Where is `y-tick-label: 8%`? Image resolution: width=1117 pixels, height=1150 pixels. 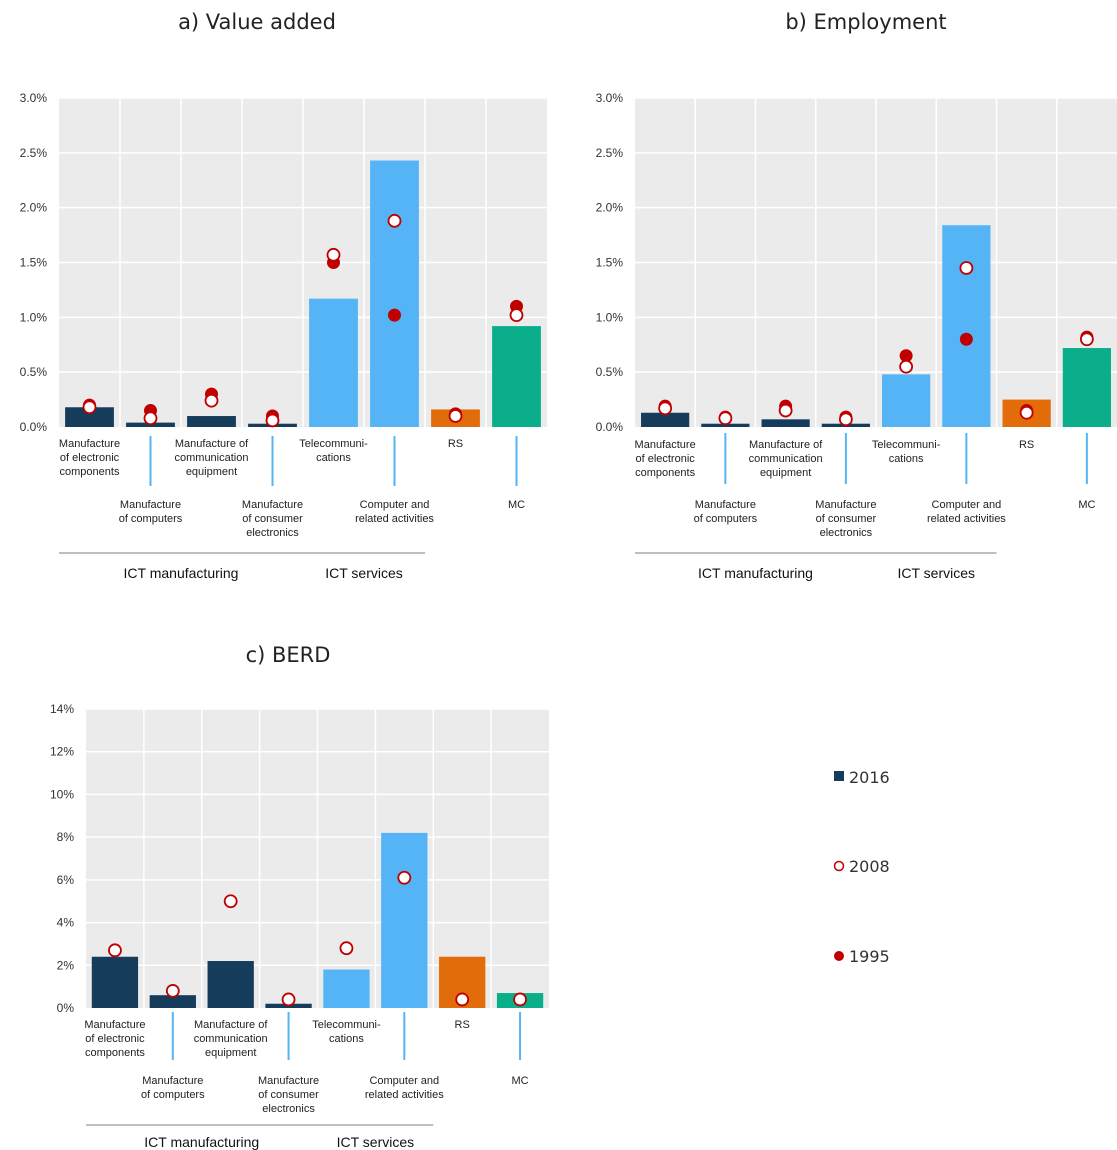
y-tick-label: 8% is located at coordinates (66, 837).